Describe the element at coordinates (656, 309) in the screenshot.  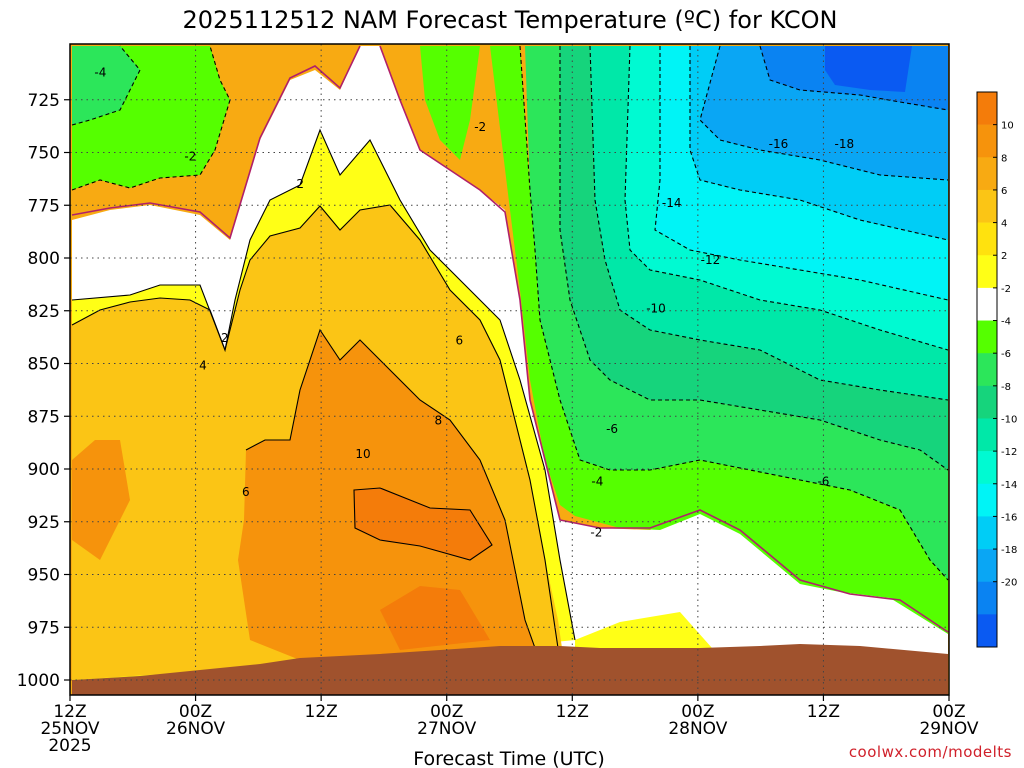
I see `contour-label: -10` at that location.